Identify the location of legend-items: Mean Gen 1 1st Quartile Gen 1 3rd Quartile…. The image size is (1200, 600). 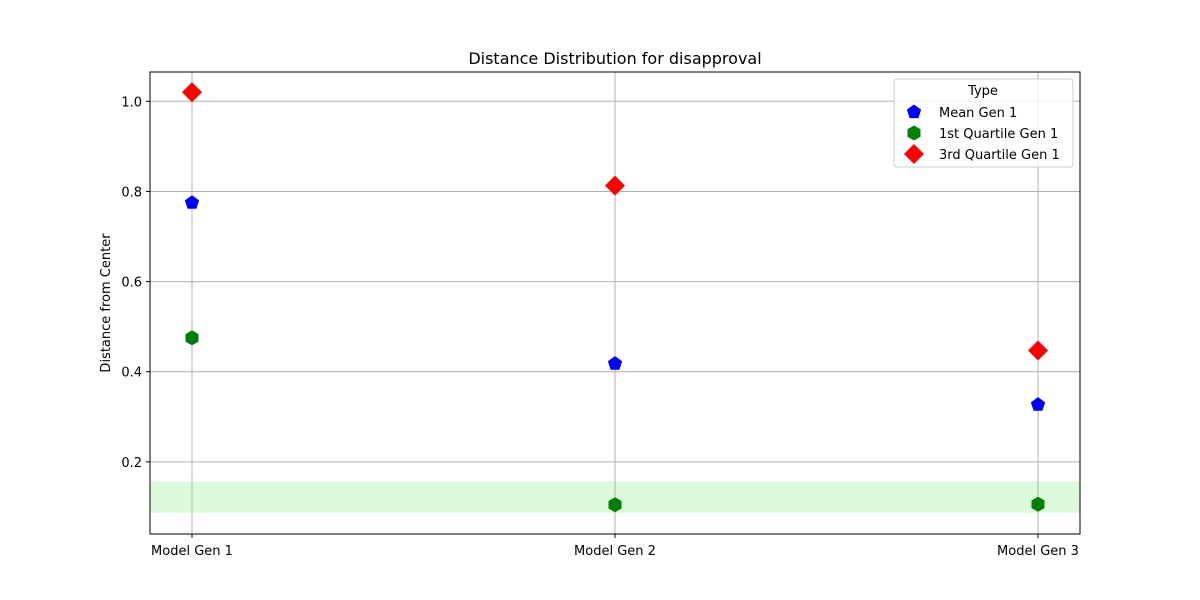
(982, 134).